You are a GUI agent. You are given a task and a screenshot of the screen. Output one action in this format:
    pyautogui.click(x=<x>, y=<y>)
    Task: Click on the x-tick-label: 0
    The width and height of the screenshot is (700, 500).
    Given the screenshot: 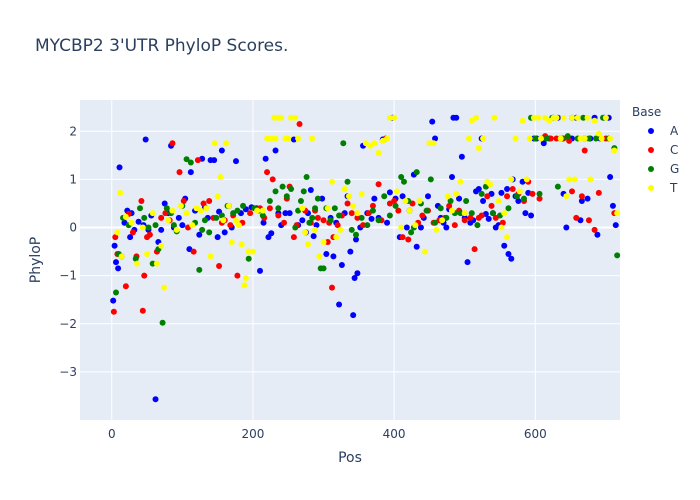 What is the action you would take?
    pyautogui.click(x=112, y=434)
    